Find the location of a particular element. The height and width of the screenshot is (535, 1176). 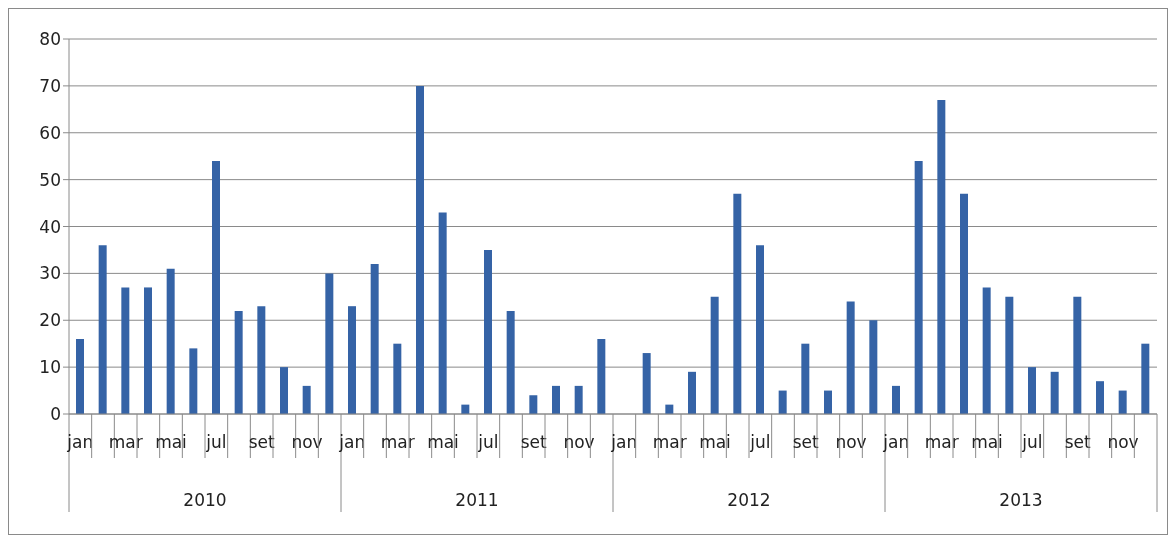

y-tick-label: 50 is located at coordinates (50, 179).